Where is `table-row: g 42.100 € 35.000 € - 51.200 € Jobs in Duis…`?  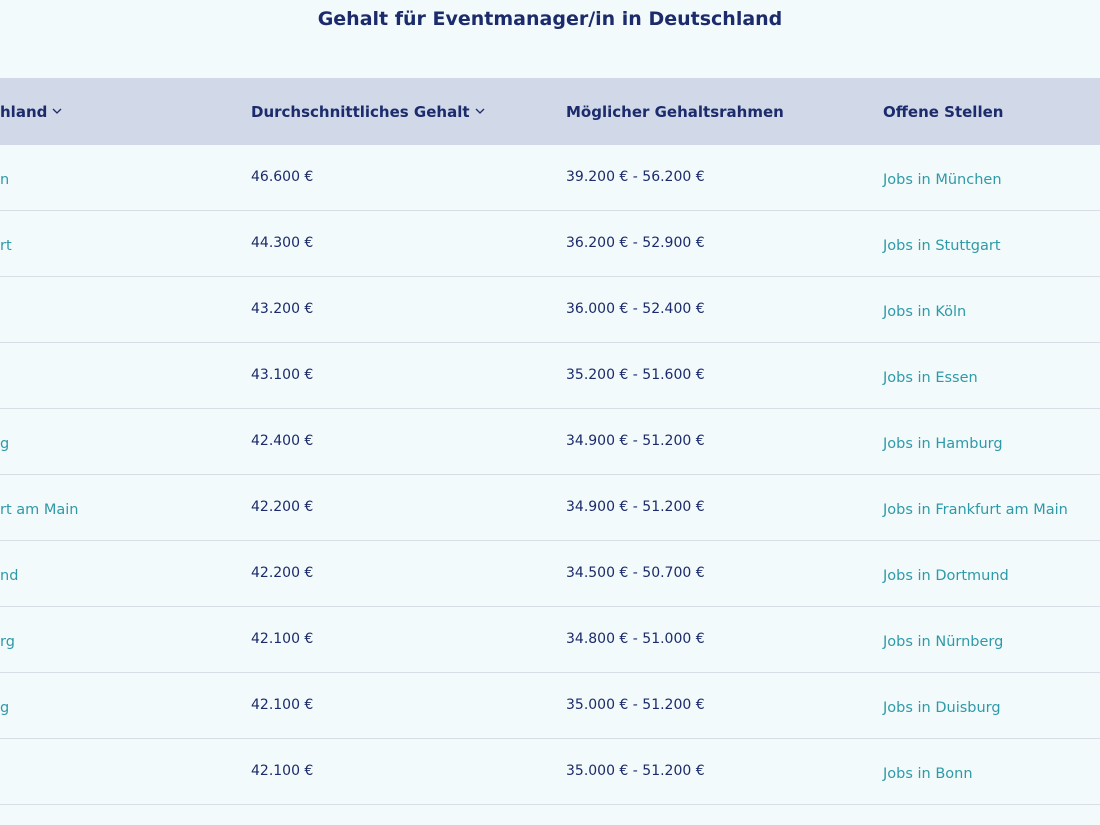
table-row: g 42.100 € 35.000 € - 51.200 € Jobs in Duis… is located at coordinates (550, 706).